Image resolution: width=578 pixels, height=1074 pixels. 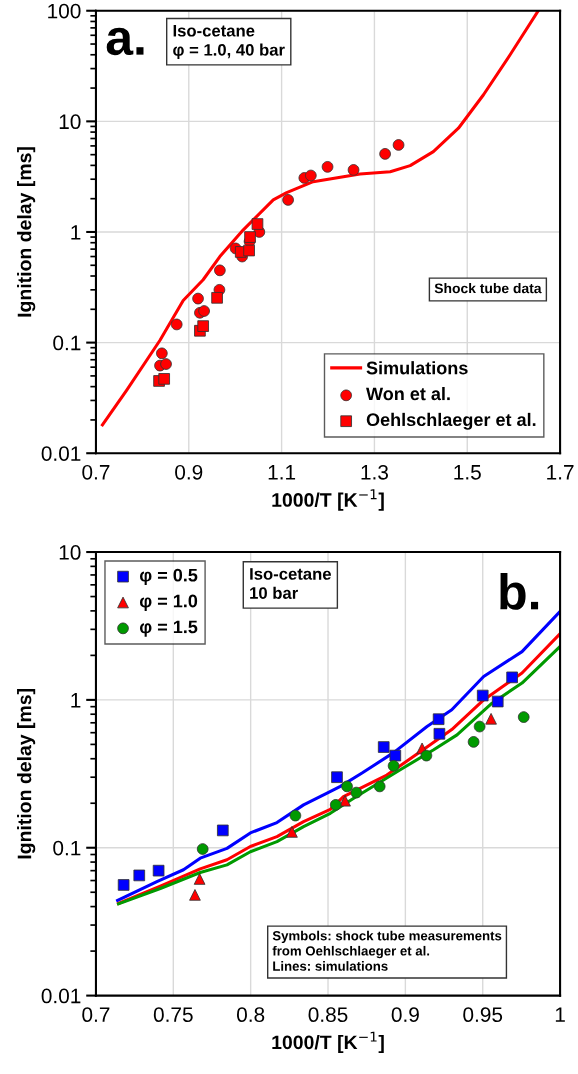 I want to click on y-tick-label: 100, so click(x=64, y=11).